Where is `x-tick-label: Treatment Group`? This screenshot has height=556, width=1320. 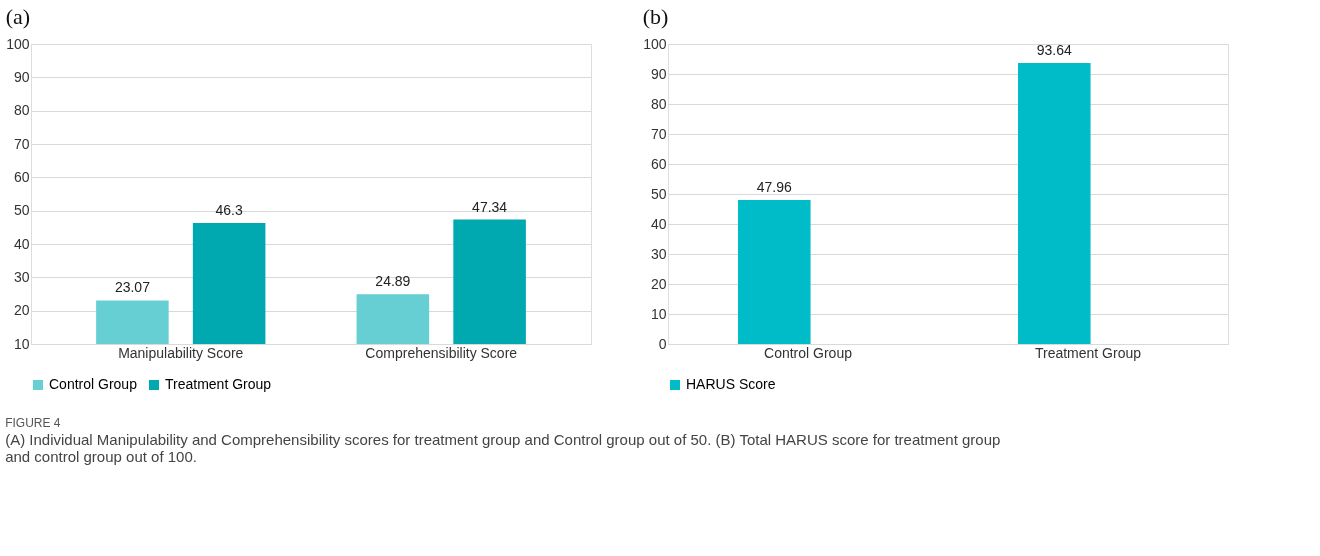
x-tick-label: Treatment Group is located at coordinates (1088, 352).